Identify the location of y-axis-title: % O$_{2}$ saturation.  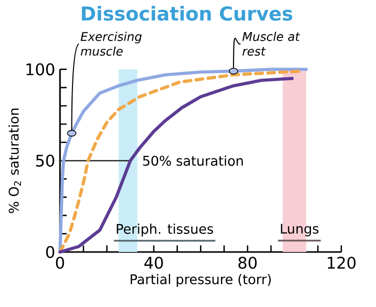
(14, 161).